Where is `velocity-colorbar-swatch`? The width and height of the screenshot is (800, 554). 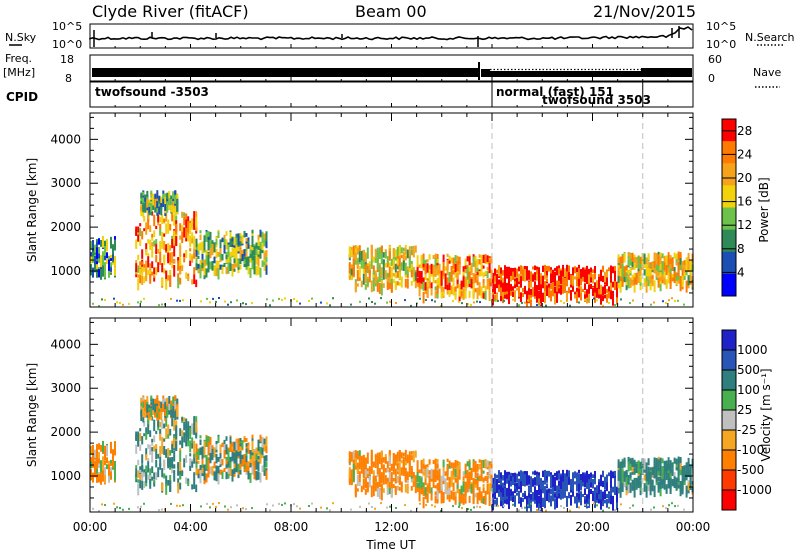 velocity-colorbar-swatch is located at coordinates (729, 420).